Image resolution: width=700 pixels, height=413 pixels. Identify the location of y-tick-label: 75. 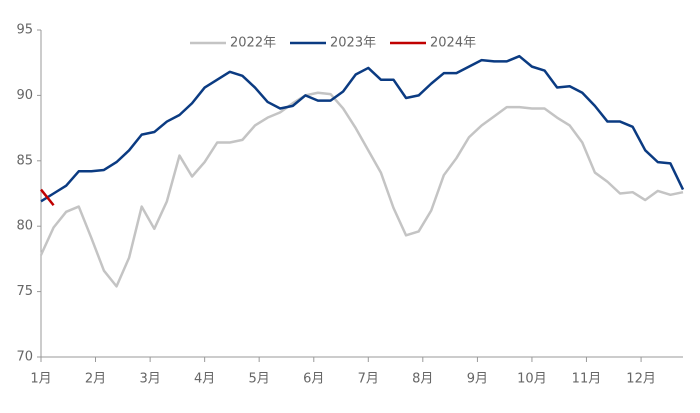
(24, 291).